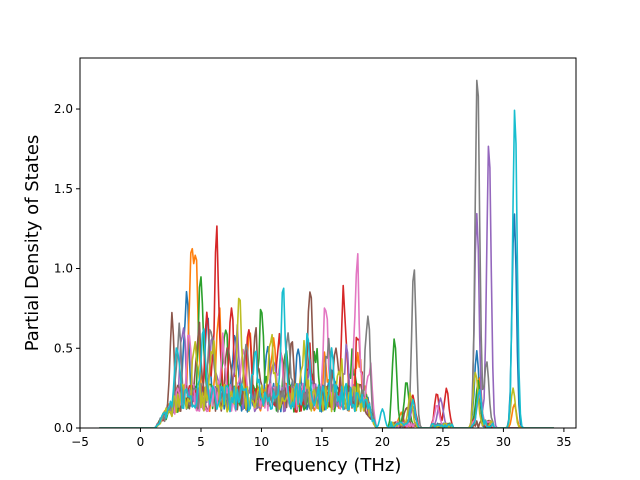 Image resolution: width=640 pixels, height=480 pixels. Describe the element at coordinates (328, 465) in the screenshot. I see `x-axis-label: Frequency (THz)` at that location.